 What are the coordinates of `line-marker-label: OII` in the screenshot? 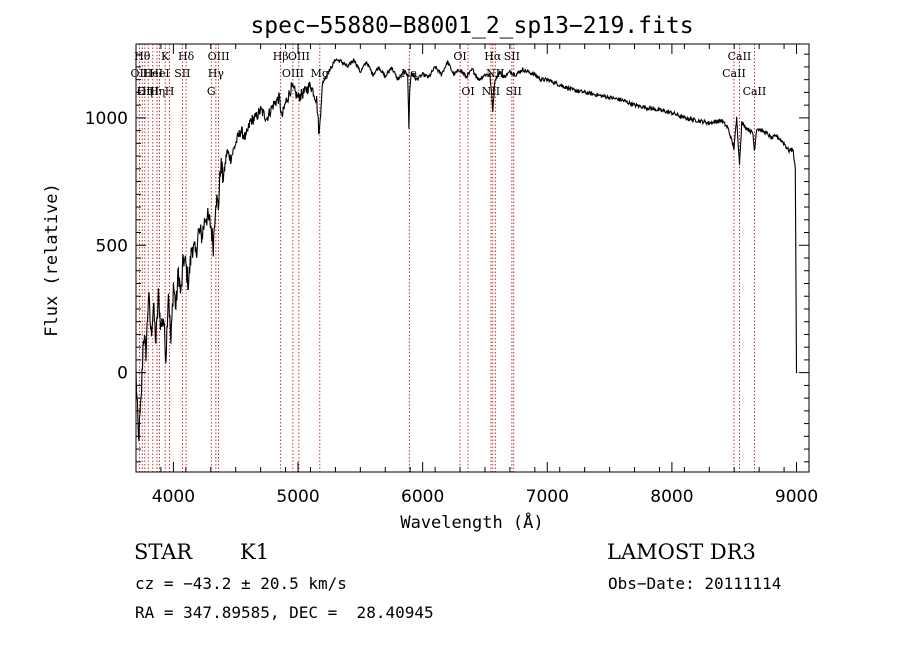 It's located at (140, 73).